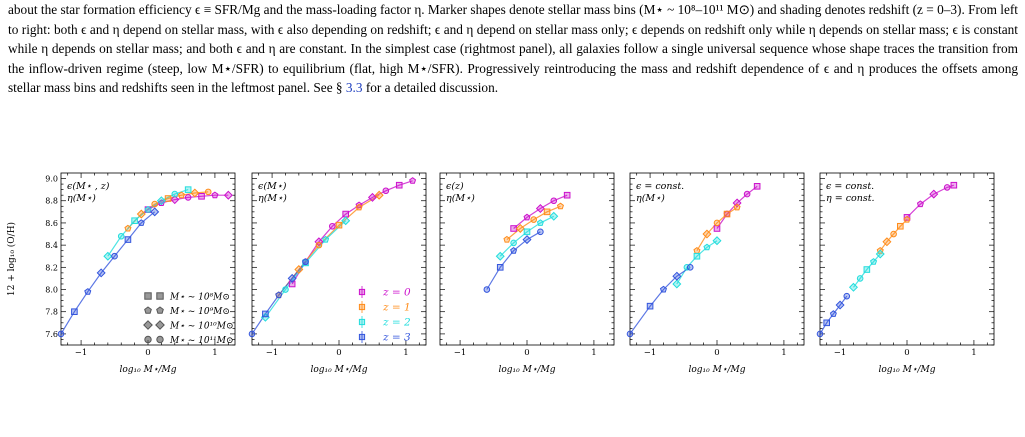 The height and width of the screenshot is (437, 1025). Describe the element at coordinates (51, 267) in the screenshot. I see `y-tick-label: 8.2` at that location.